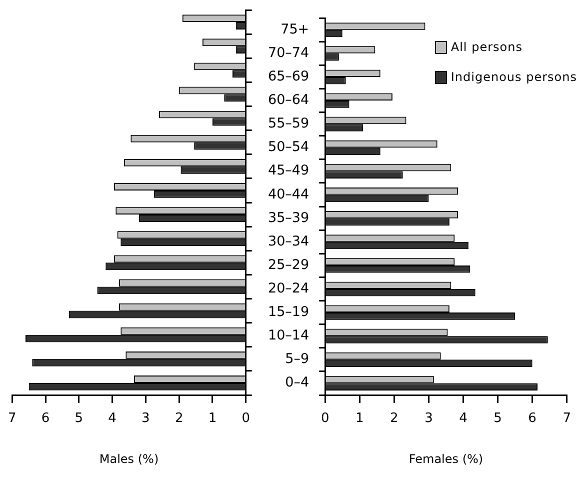 The height and width of the screenshot is (479, 579). Describe the element at coordinates (486, 47) in the screenshot. I see `legend-label: All persons` at that location.